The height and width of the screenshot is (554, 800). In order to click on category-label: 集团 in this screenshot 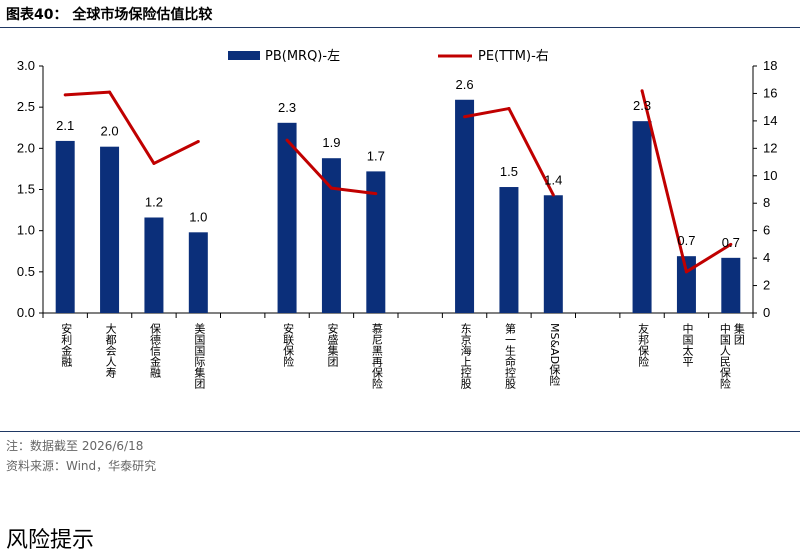, I will do `click(738, 334)`.